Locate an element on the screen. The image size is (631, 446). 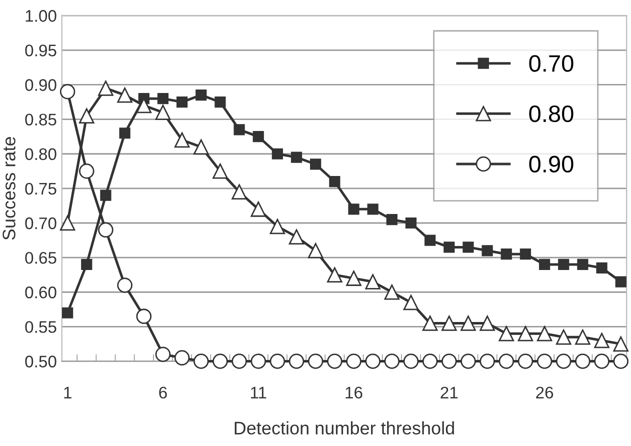
y-tick-label: 0.65 is located at coordinates (40, 258).